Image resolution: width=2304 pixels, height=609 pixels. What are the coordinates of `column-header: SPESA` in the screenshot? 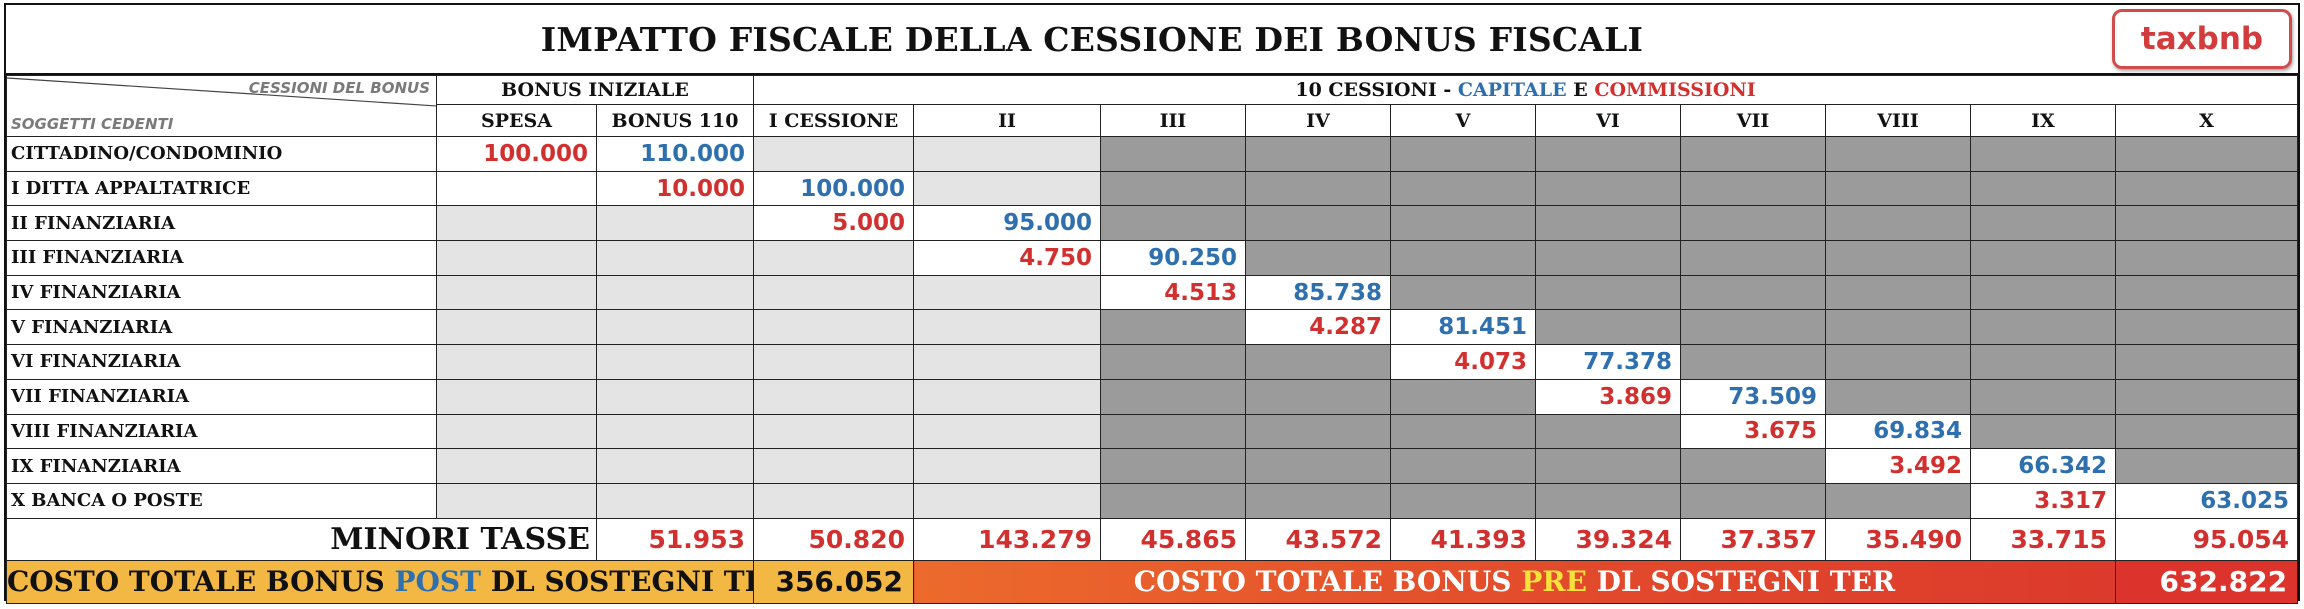 It's located at (516, 120).